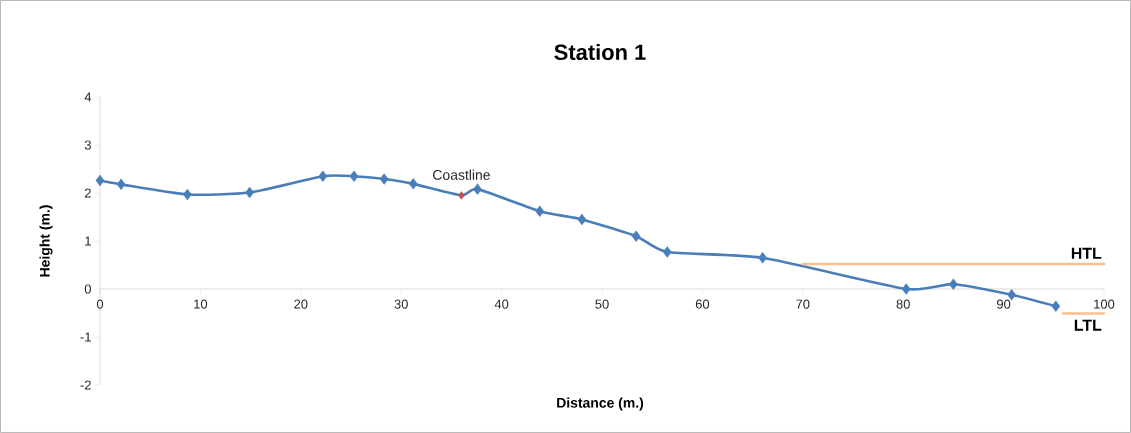 This screenshot has height=433, width=1131. I want to click on series-label: LTL, so click(1088, 325).